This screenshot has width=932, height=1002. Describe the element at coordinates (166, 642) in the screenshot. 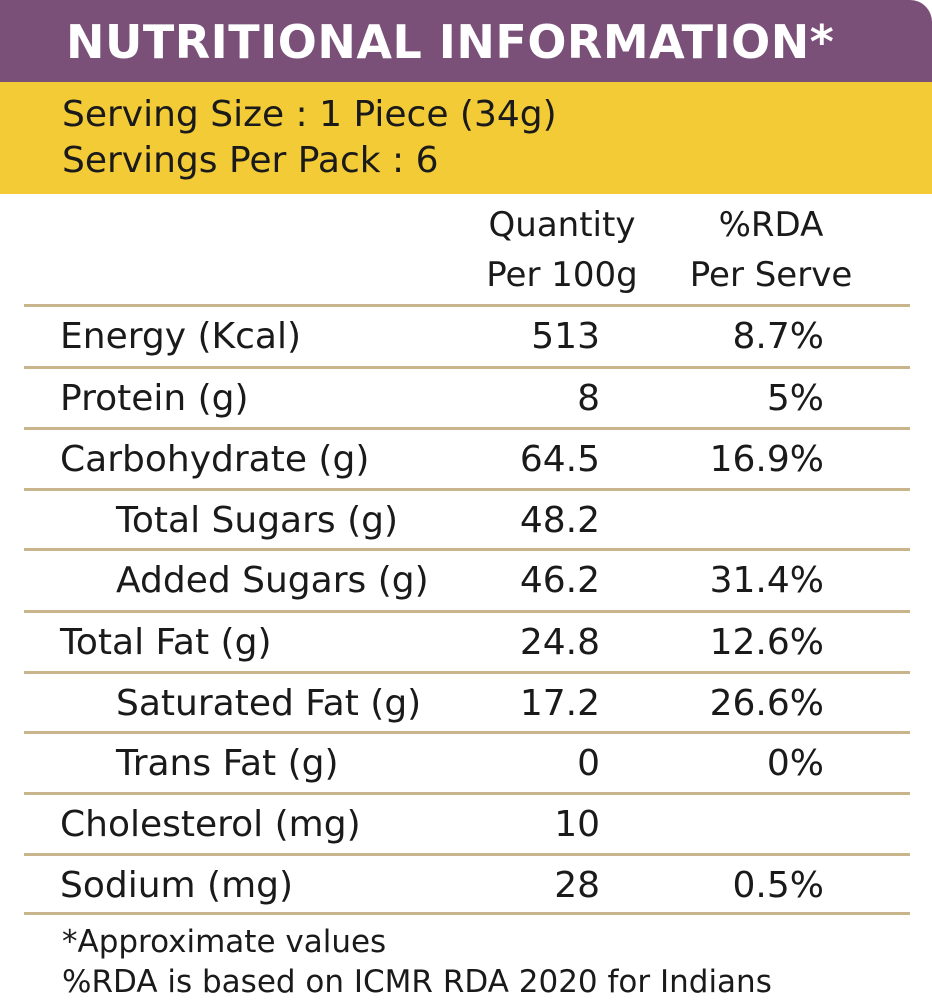

I see `nutrient-label: Total Fat (g)` at that location.